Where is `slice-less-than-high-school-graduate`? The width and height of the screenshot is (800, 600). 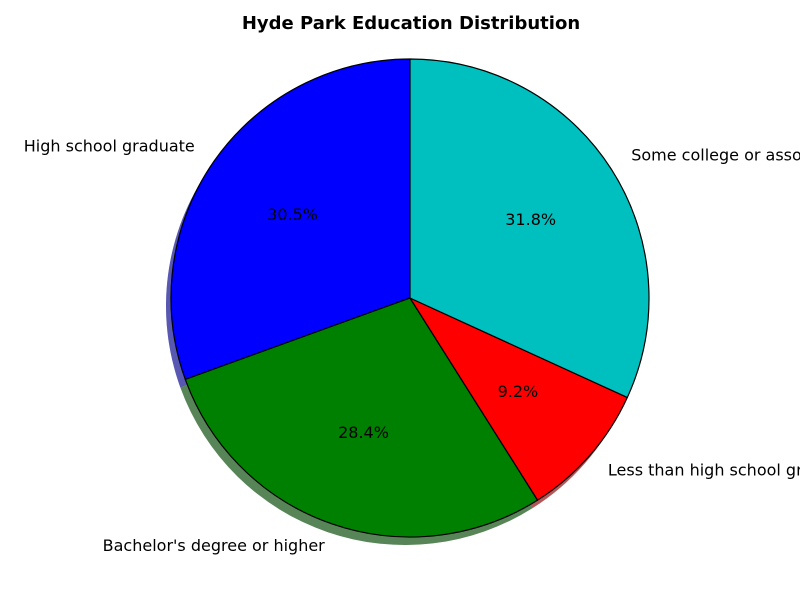
slice-less-than-high-school-graduate is located at coordinates (518, 399).